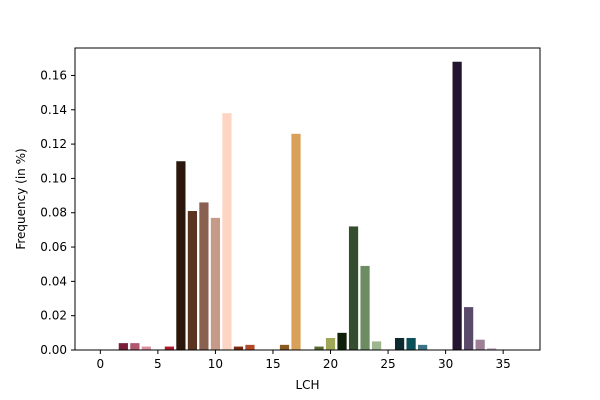  What do you see at coordinates (445, 364) in the screenshot?
I see `x-tick-label: 30` at bounding box center [445, 364].